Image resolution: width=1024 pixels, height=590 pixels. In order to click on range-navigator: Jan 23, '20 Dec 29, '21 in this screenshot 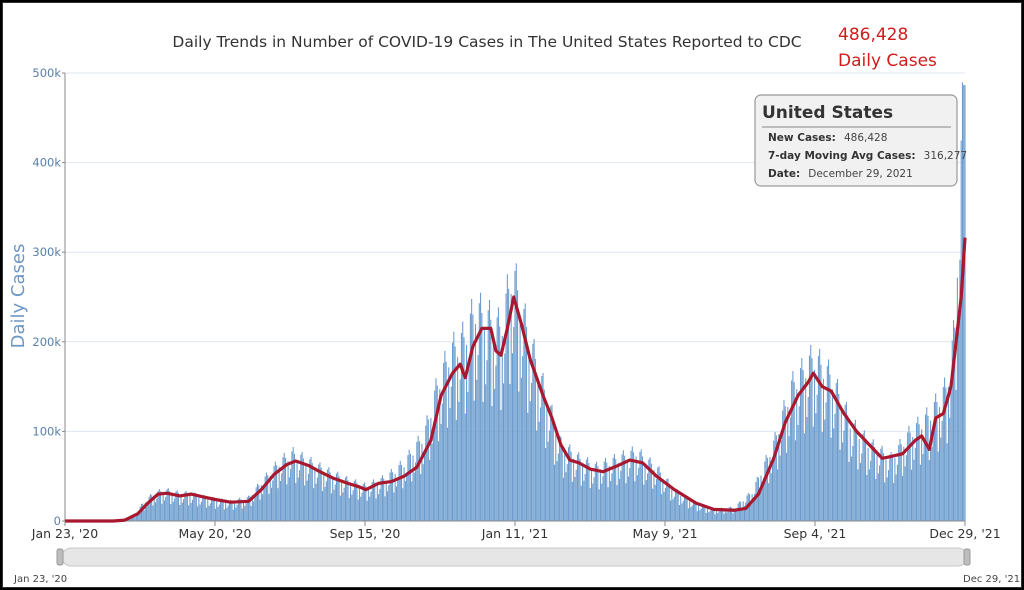, I will do `click(516, 566)`.